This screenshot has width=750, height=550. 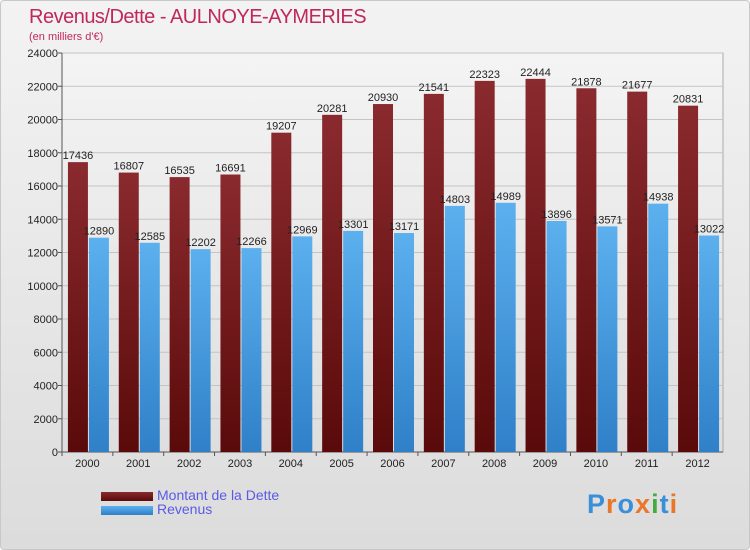 I want to click on brand-letter: P, so click(x=597, y=504).